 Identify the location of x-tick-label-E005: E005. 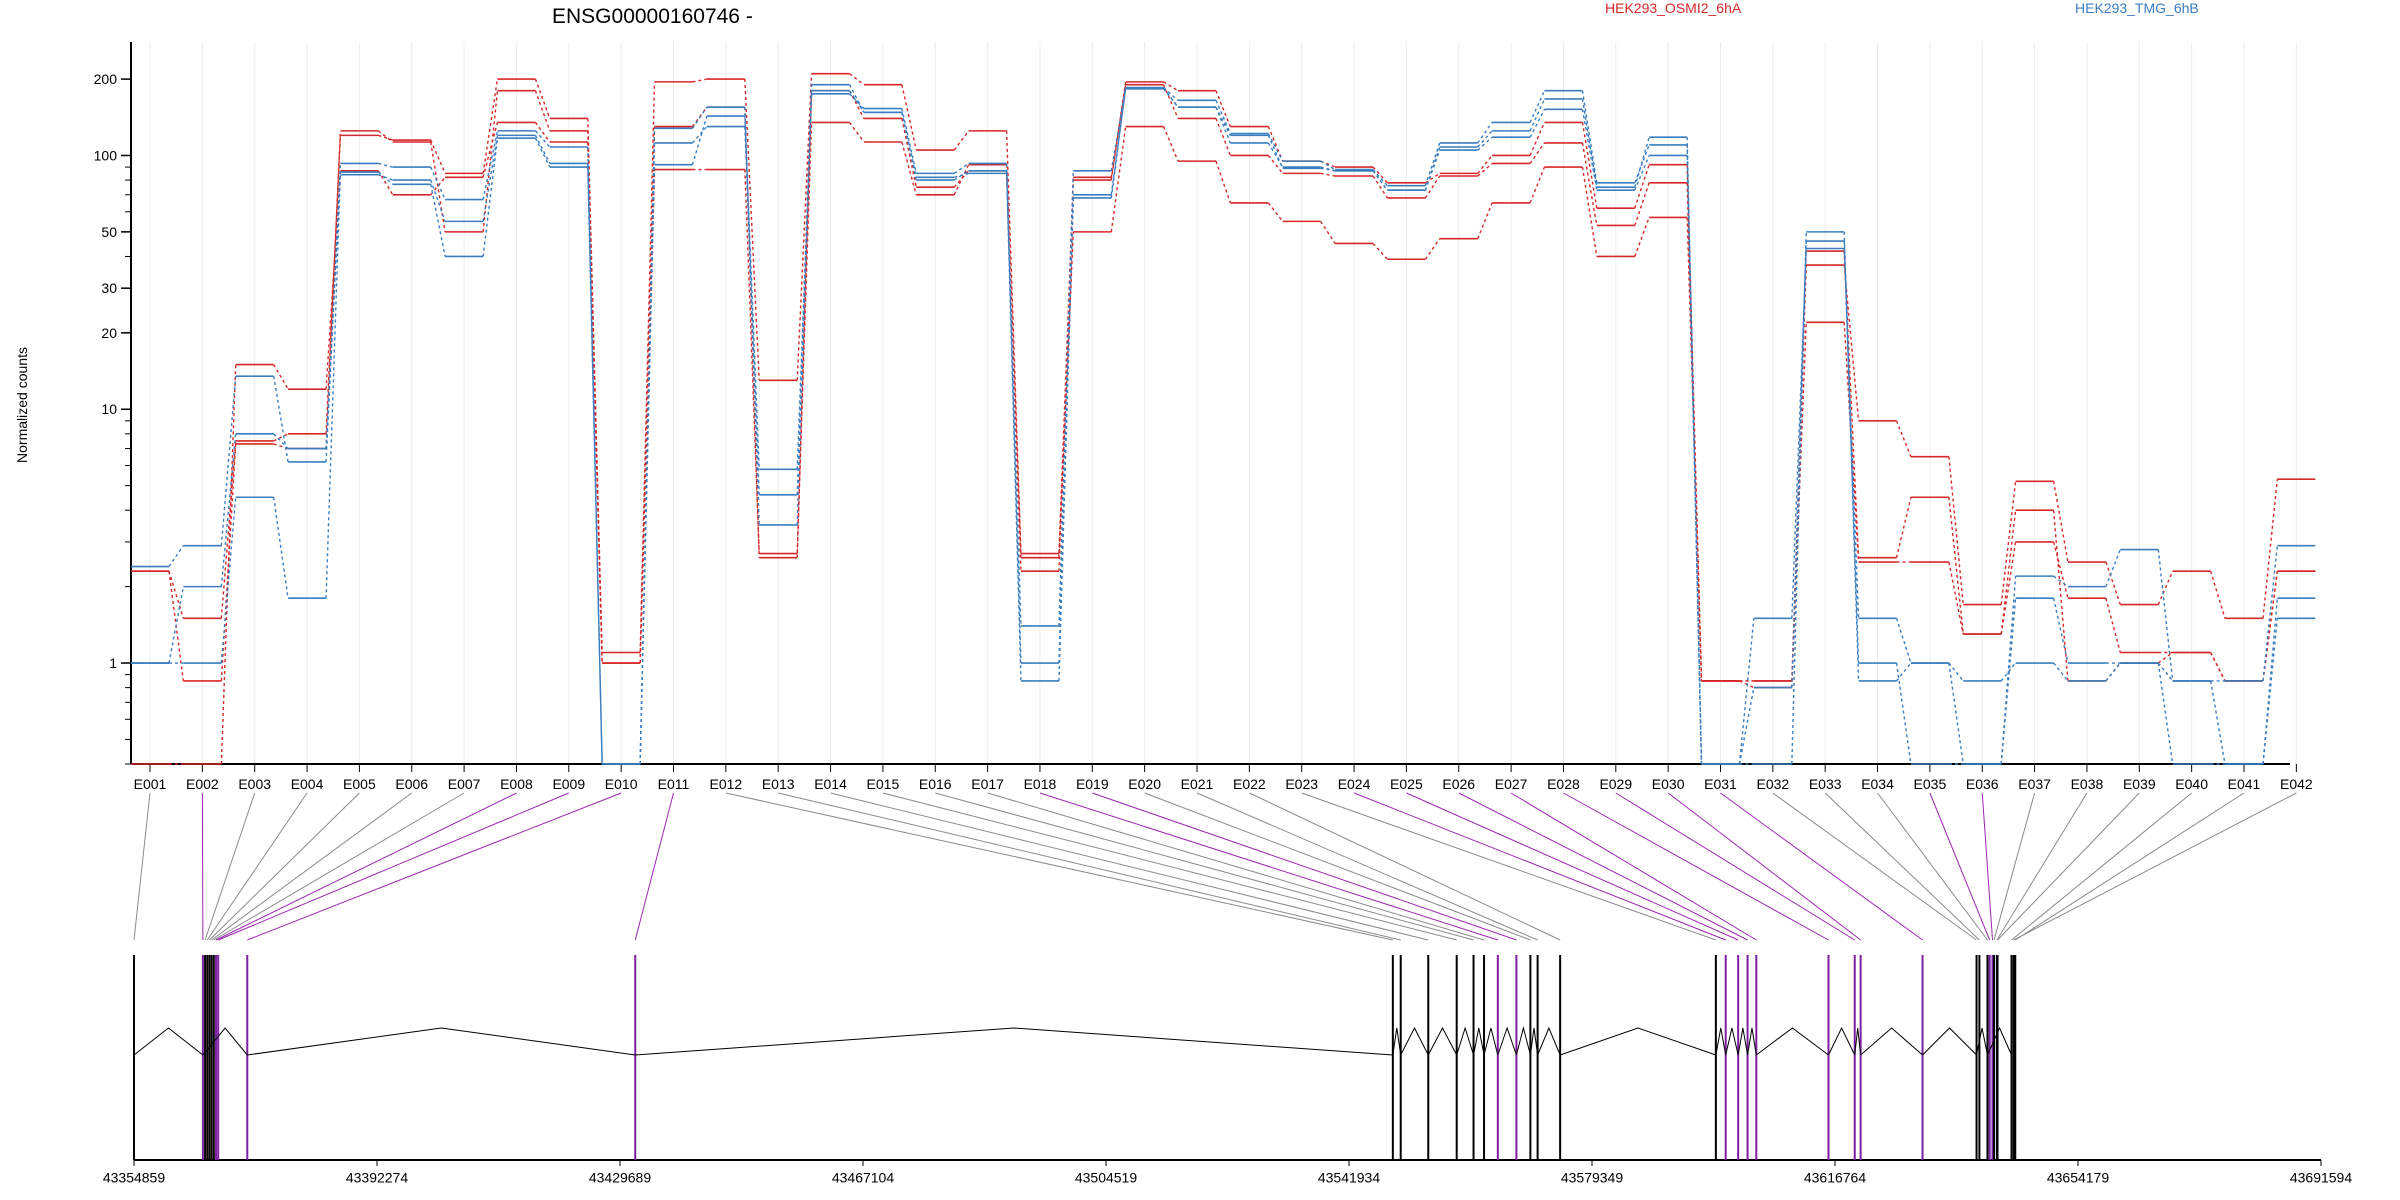
(359, 784).